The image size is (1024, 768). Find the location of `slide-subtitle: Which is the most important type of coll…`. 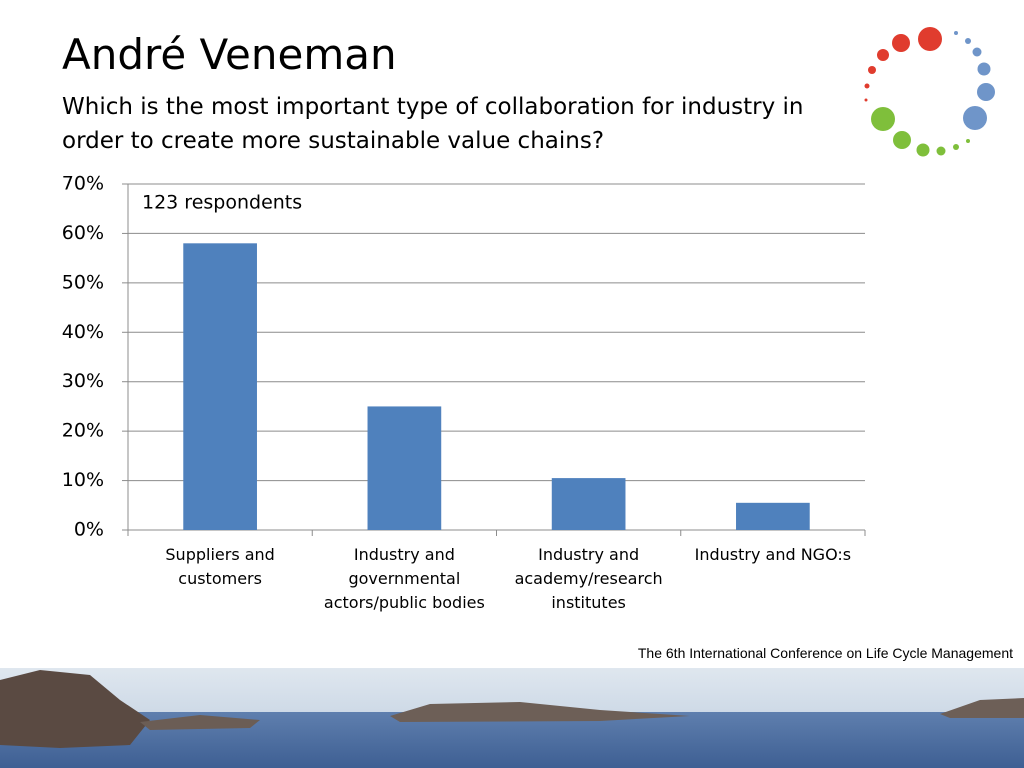

slide-subtitle: Which is the most important type of coll… is located at coordinates (433, 124).